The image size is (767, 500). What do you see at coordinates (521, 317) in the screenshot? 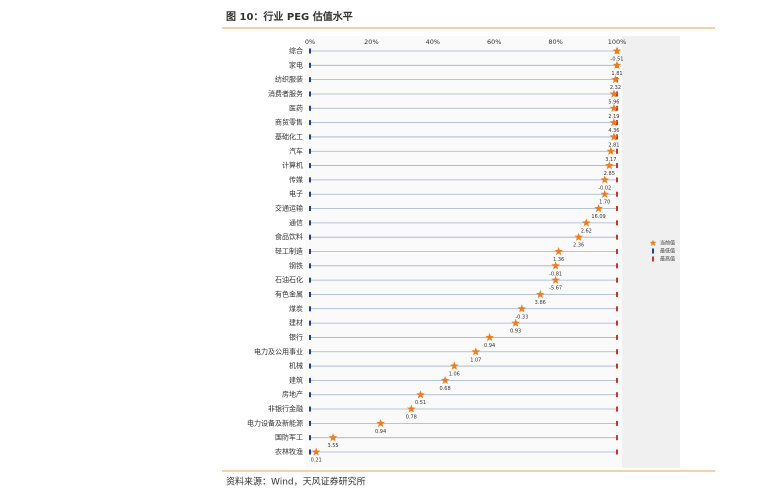
I see `peg-label: -0.33` at bounding box center [521, 317].